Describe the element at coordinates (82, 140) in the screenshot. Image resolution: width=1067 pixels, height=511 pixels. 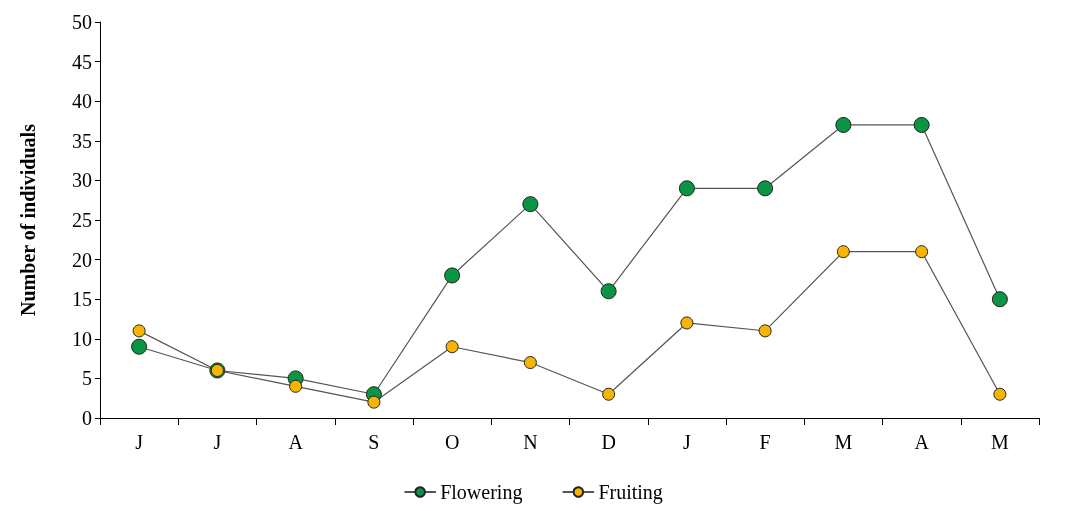
I see `y-tick-label: 35` at that location.